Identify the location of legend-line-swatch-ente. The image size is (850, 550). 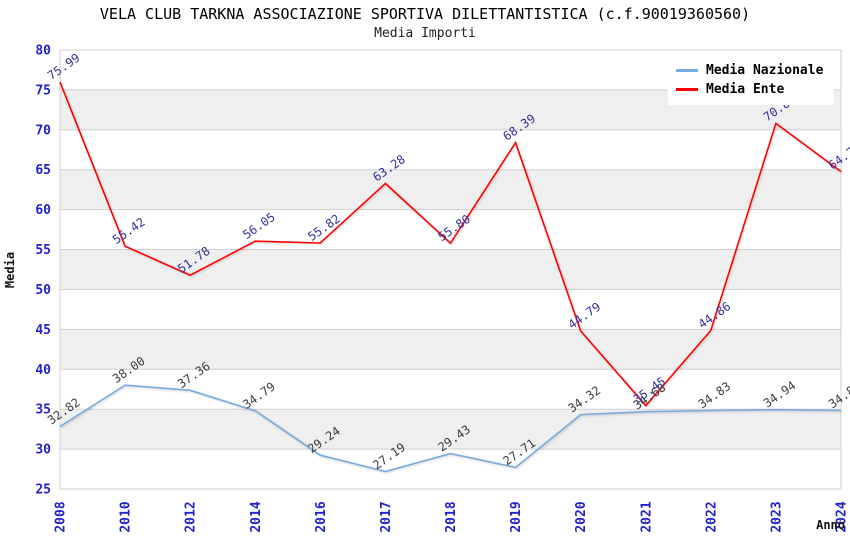
(687, 89).